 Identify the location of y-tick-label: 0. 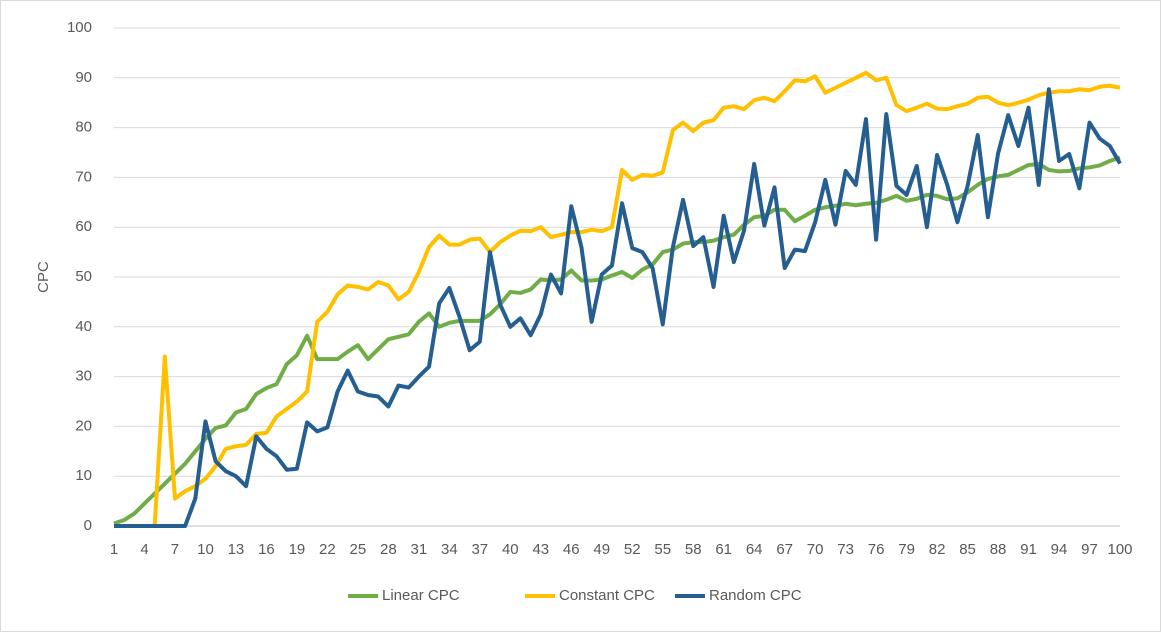
(88, 525).